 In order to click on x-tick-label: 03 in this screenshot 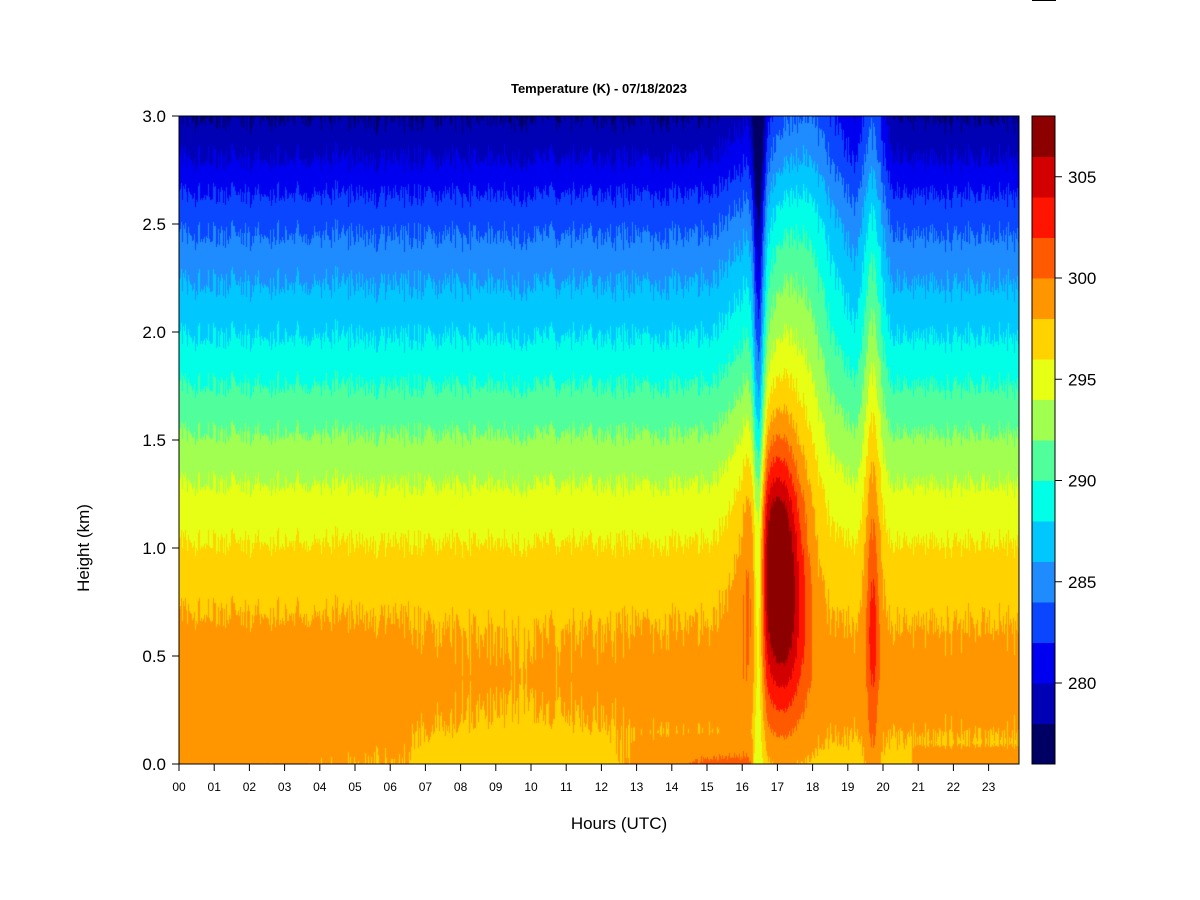, I will do `click(285, 787)`.